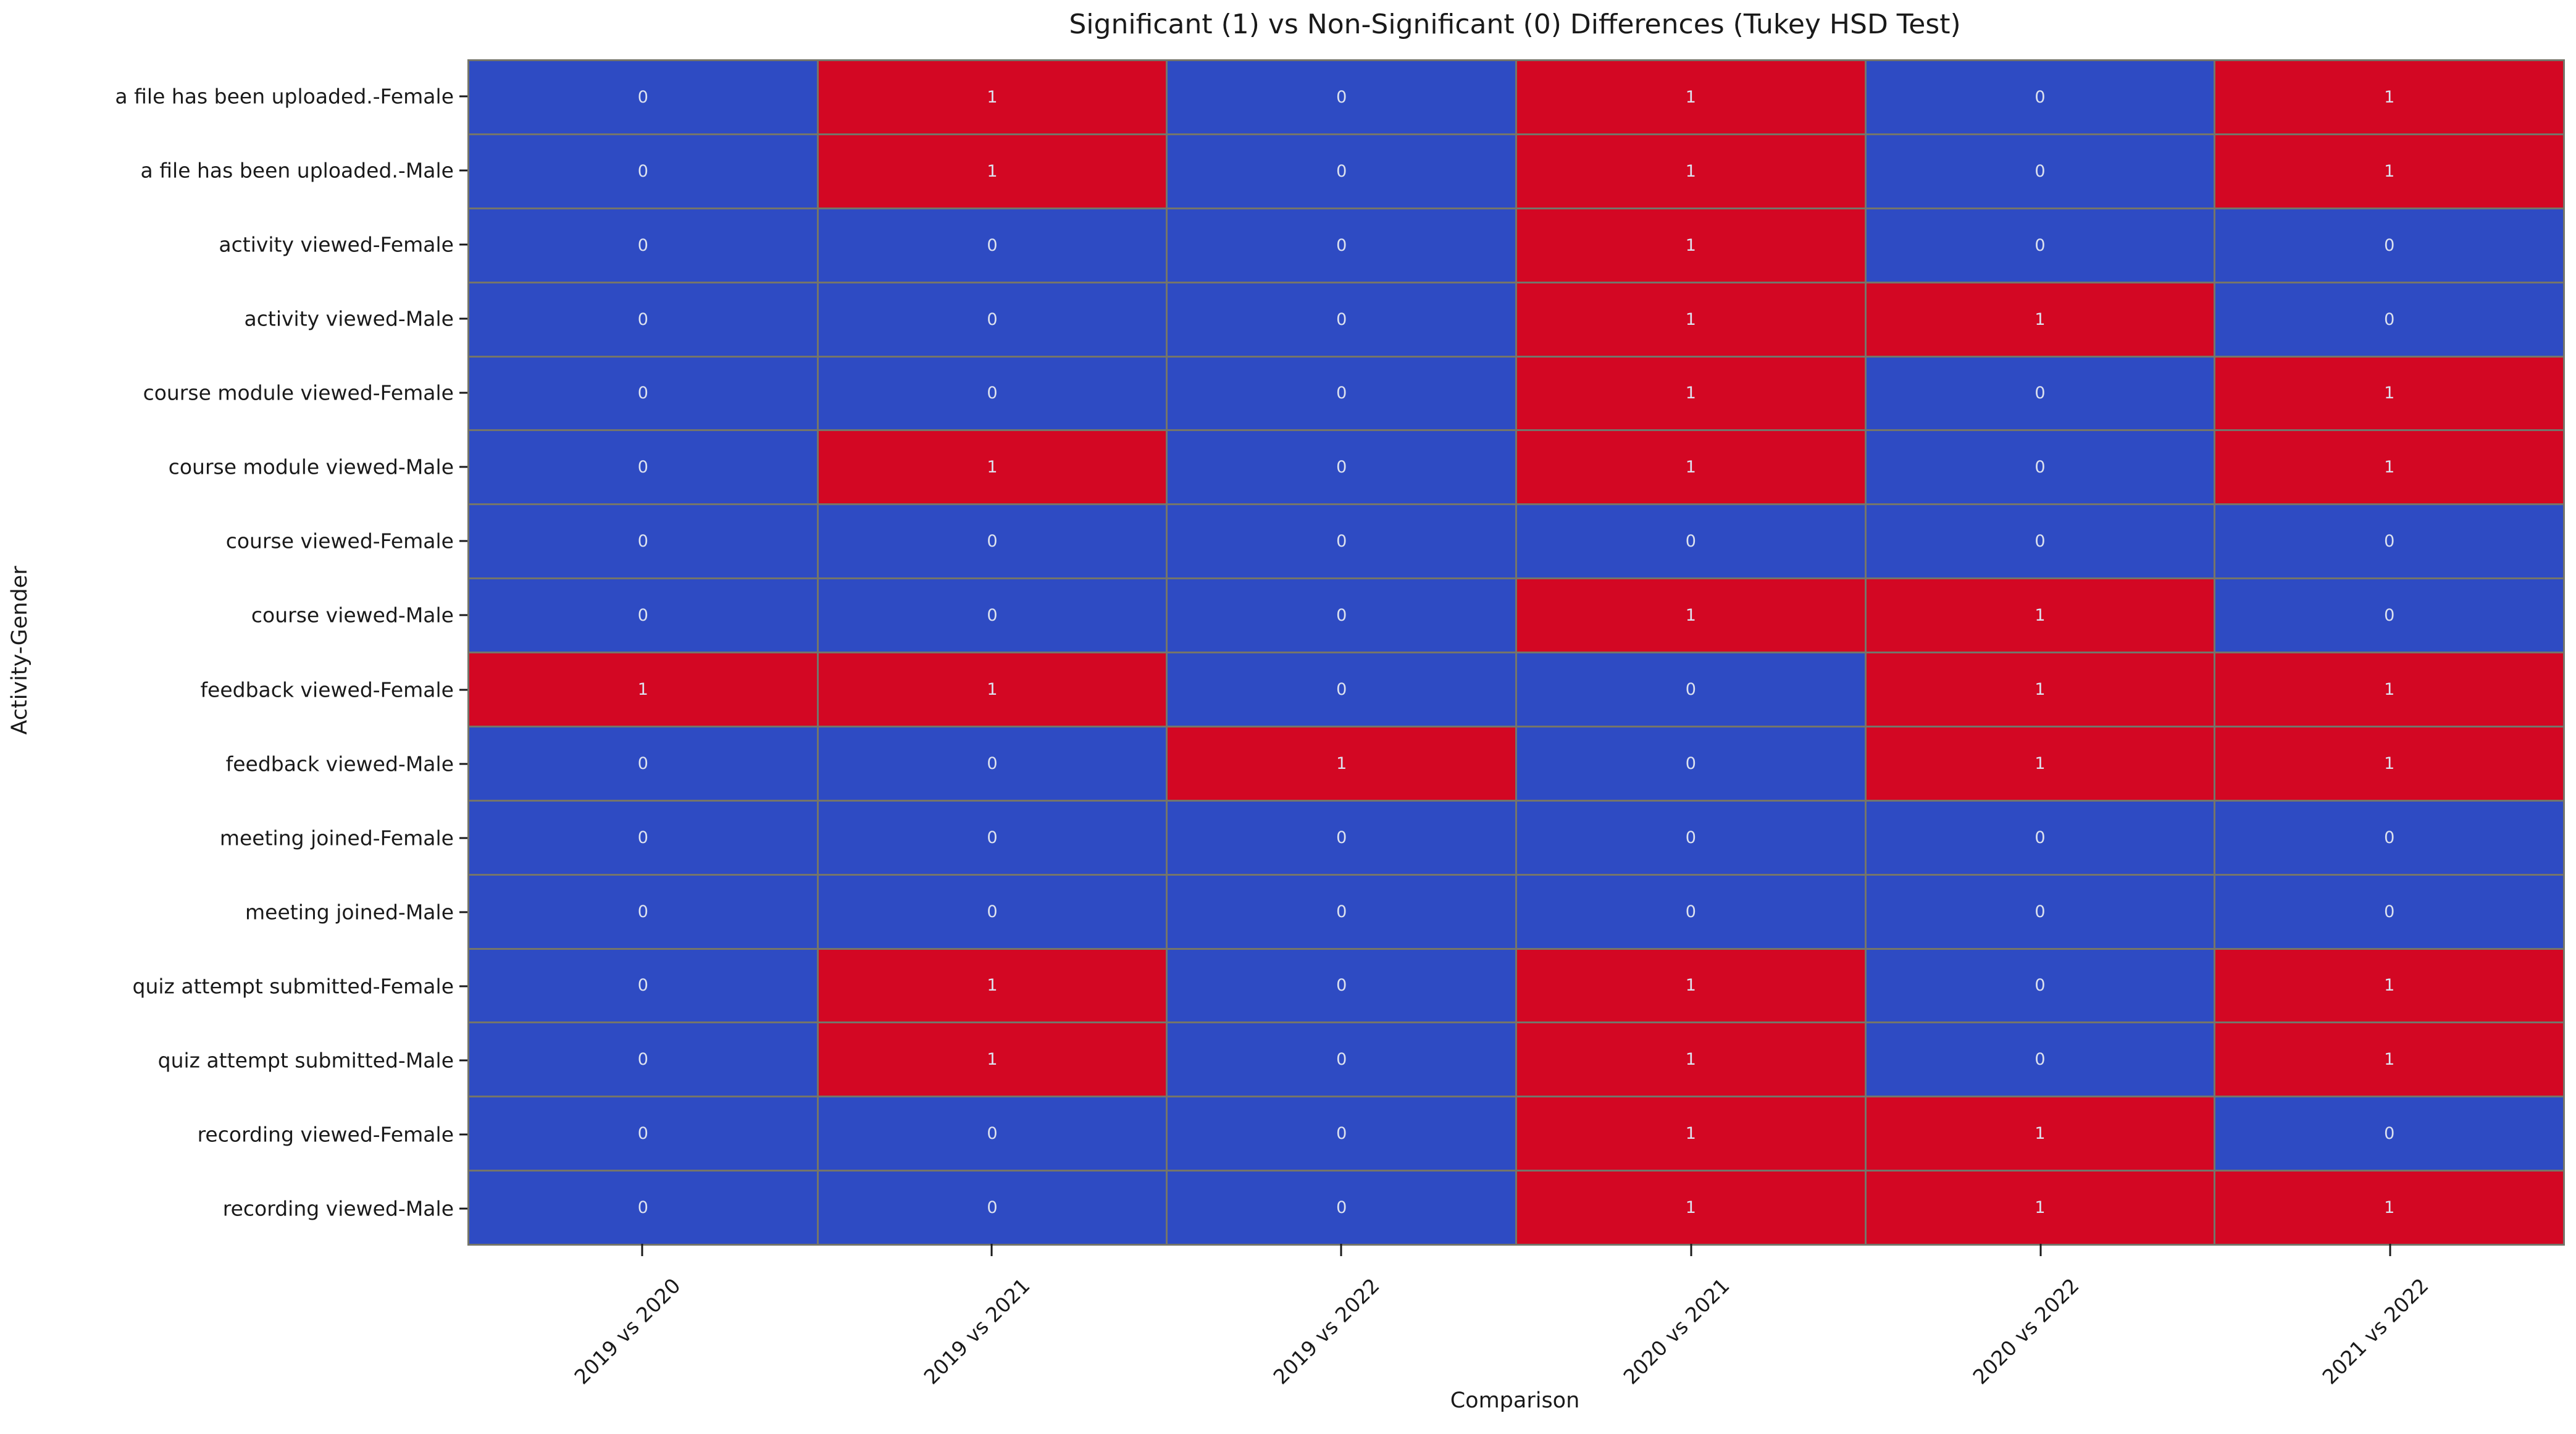 This screenshot has width=2576, height=1434. I want to click on heatmap-cell-r8-c1: 1, so click(992, 689).